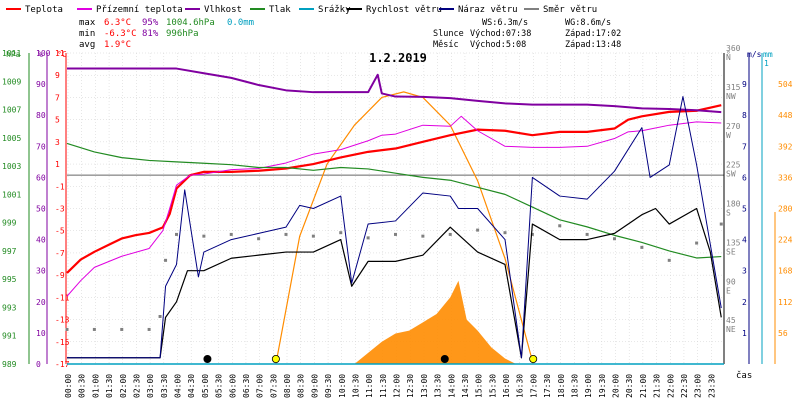  What do you see at coordinates (62, 364) in the screenshot?
I see `axis-tick-temperature: -17` at bounding box center [62, 364].